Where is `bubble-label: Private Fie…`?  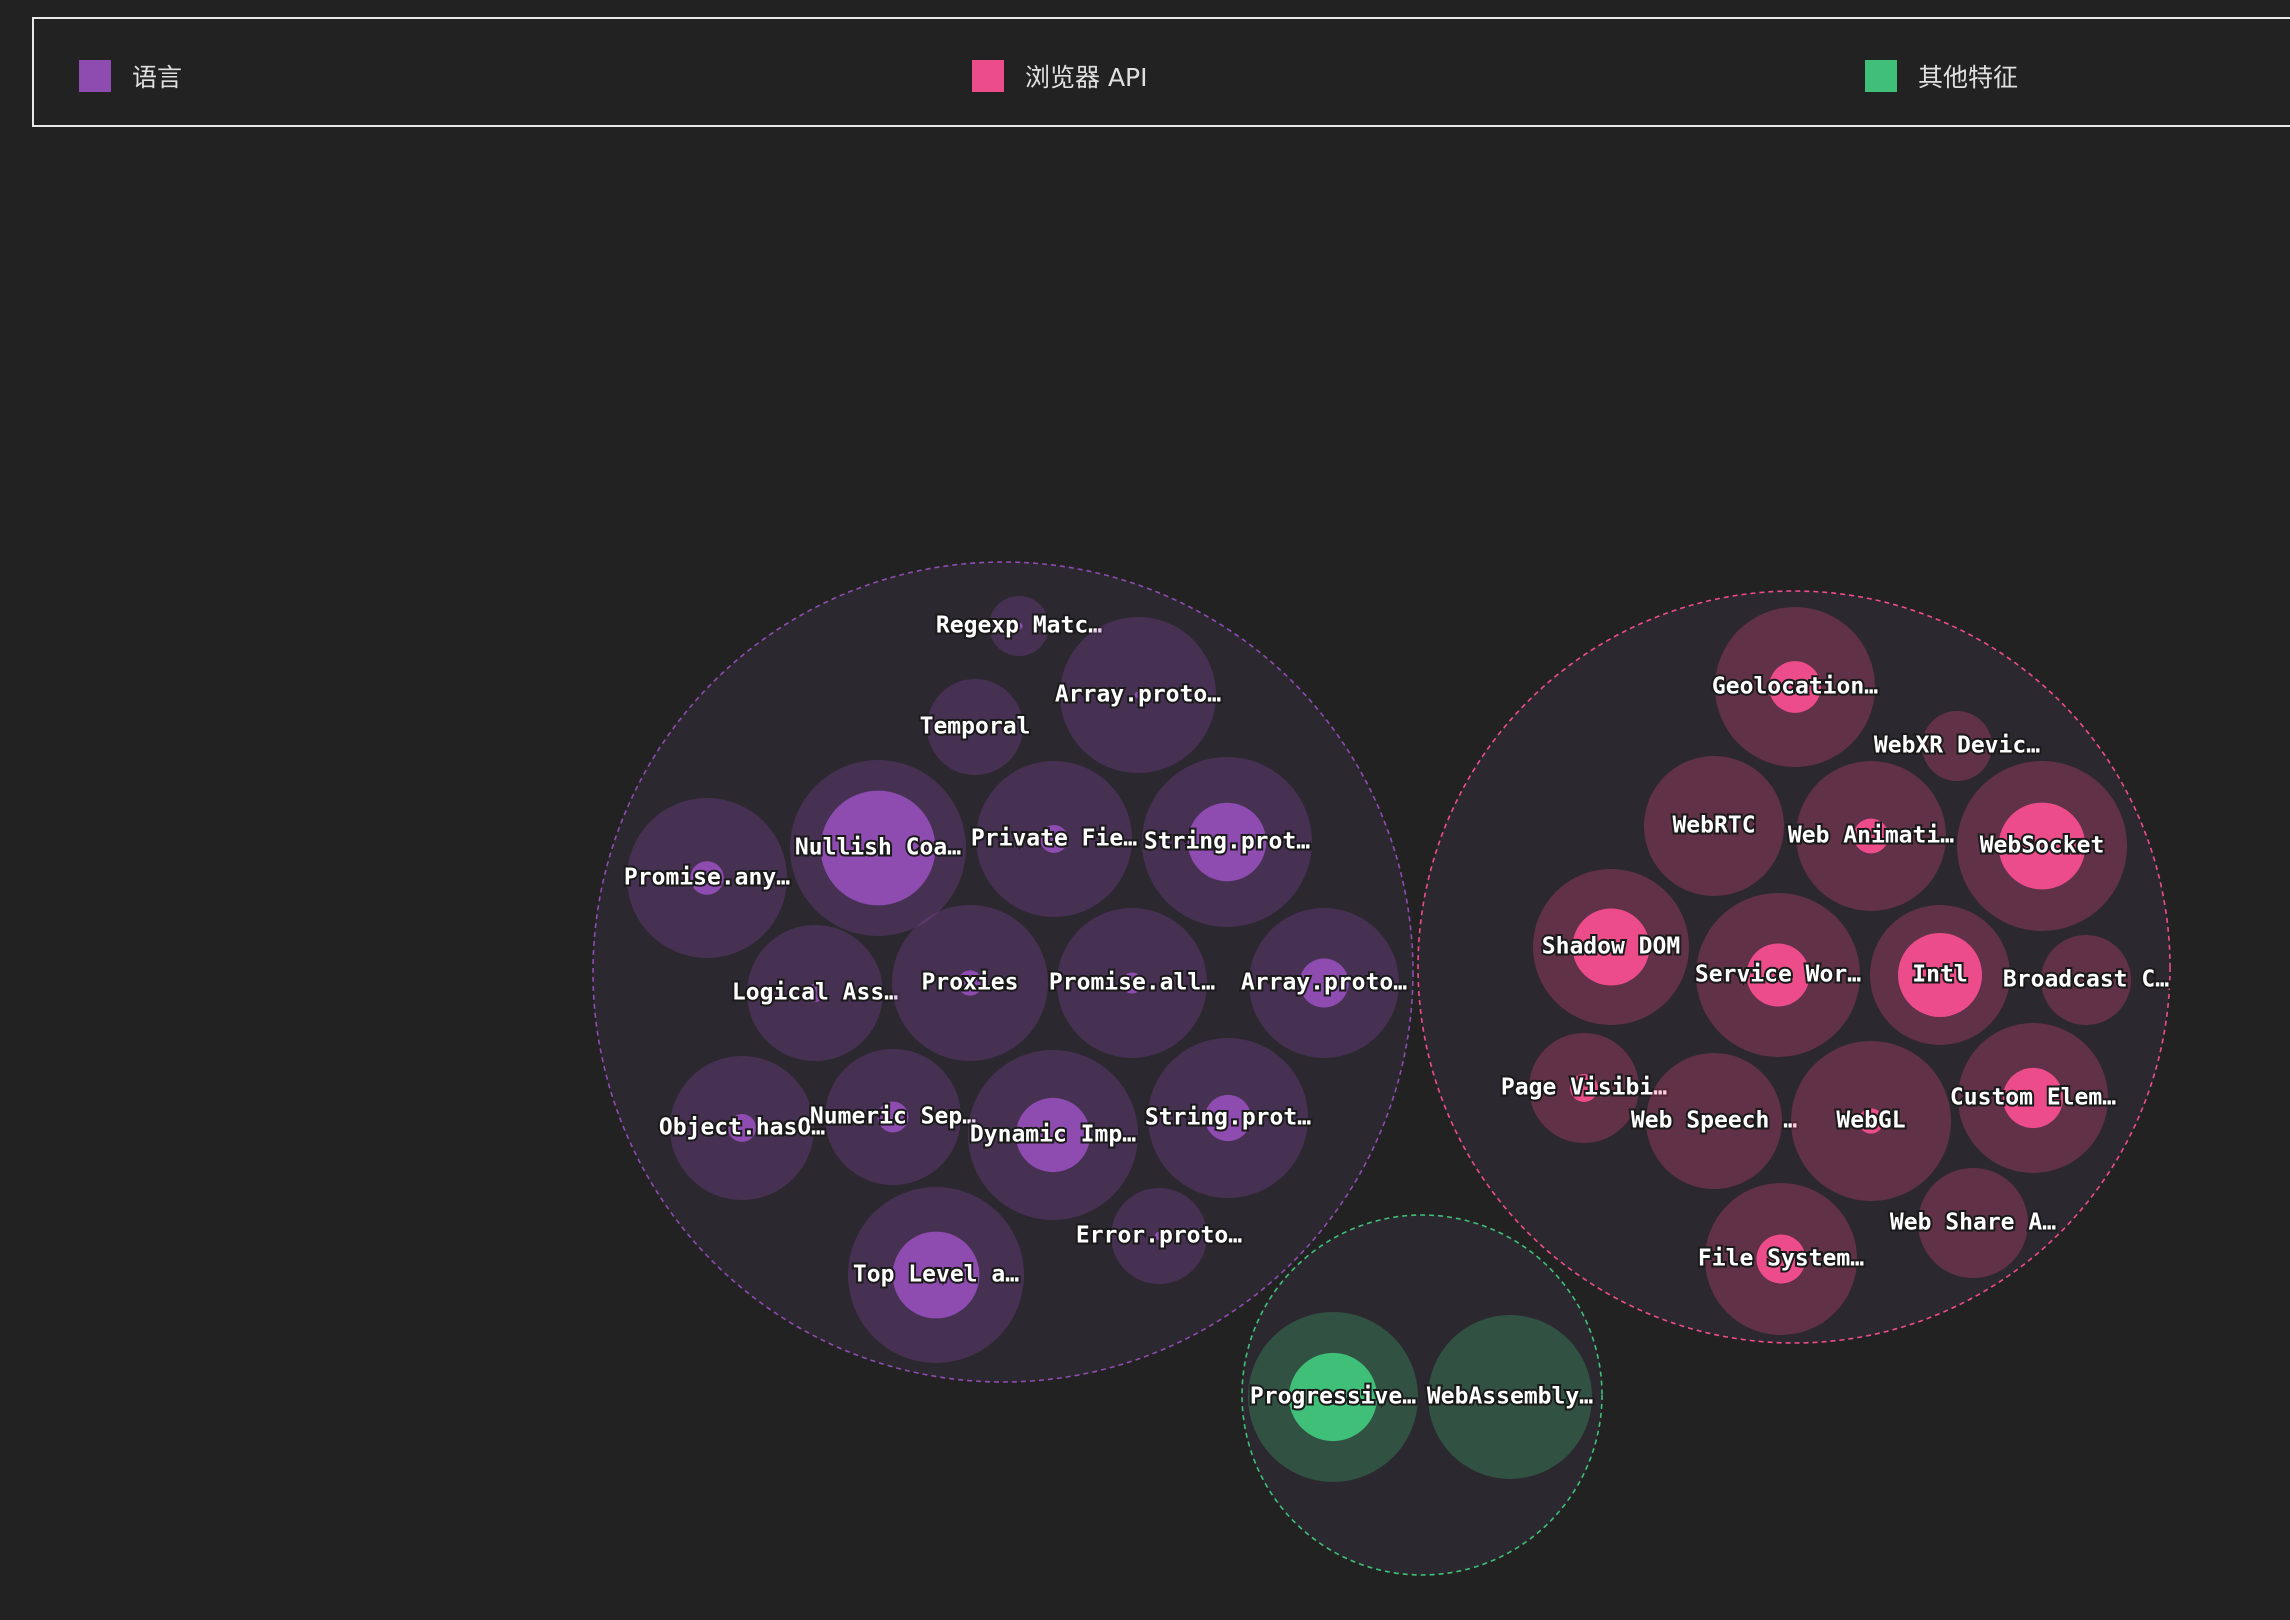
bubble-label: Private Fie… is located at coordinates (1054, 839).